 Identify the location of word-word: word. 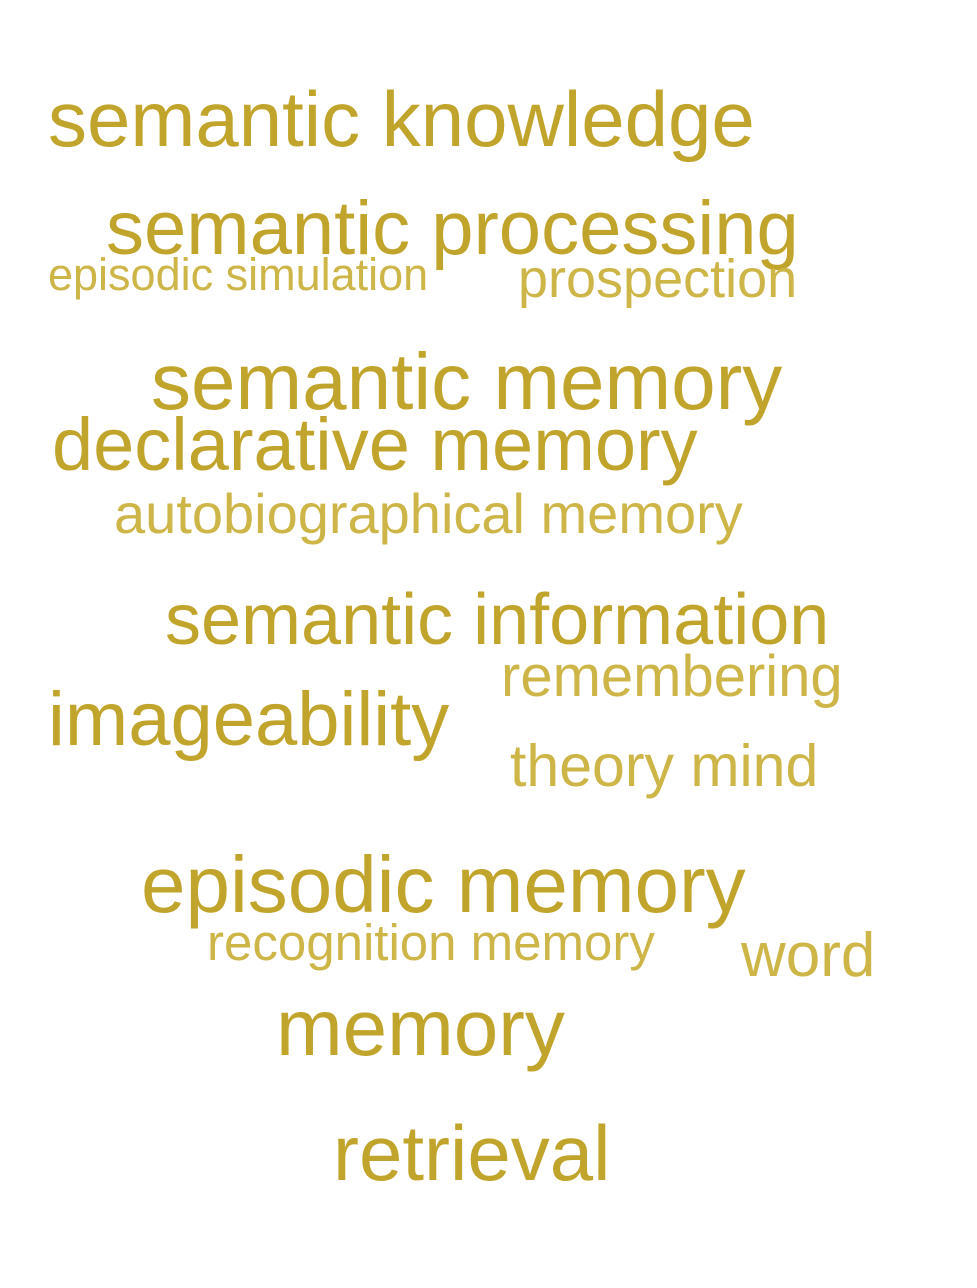
(808, 955).